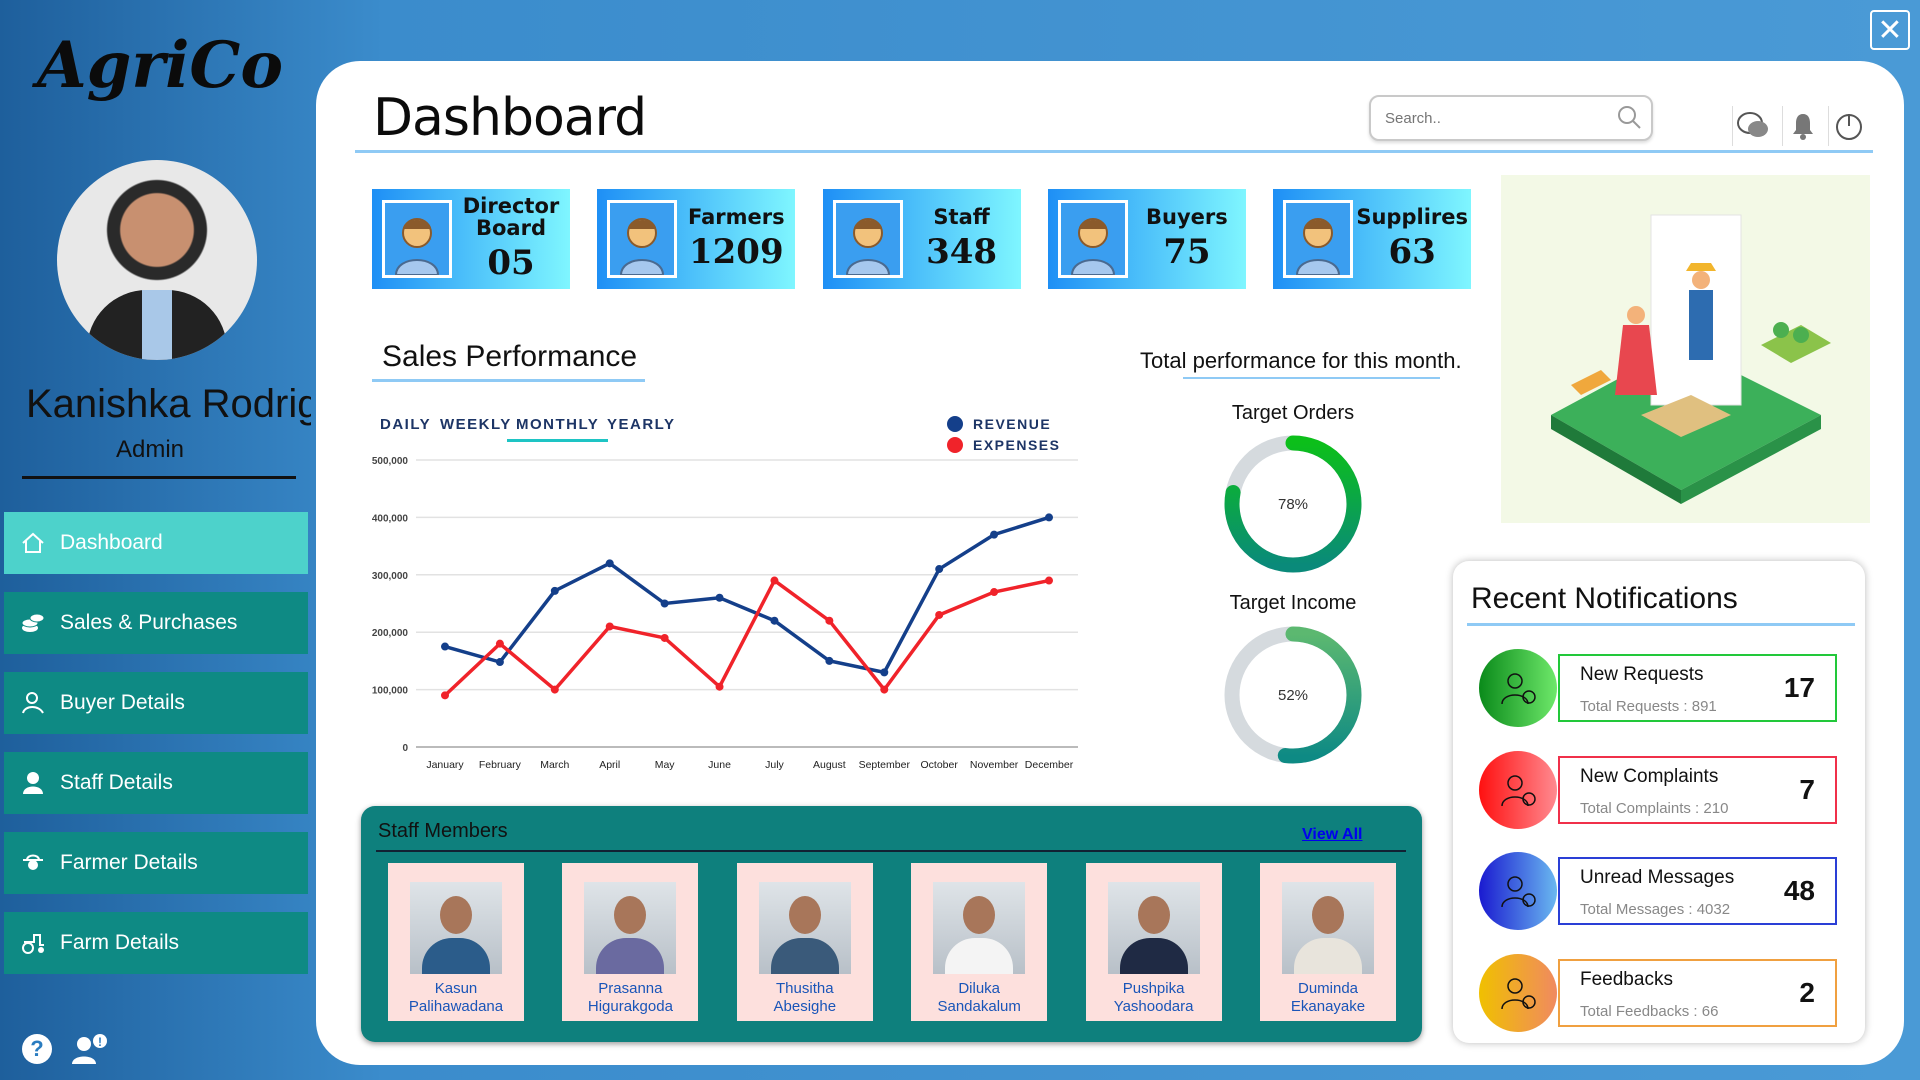 The image size is (1920, 1080). What do you see at coordinates (156, 783) in the screenshot?
I see `sidebar-item-staff-details: Staff Details` at bounding box center [156, 783].